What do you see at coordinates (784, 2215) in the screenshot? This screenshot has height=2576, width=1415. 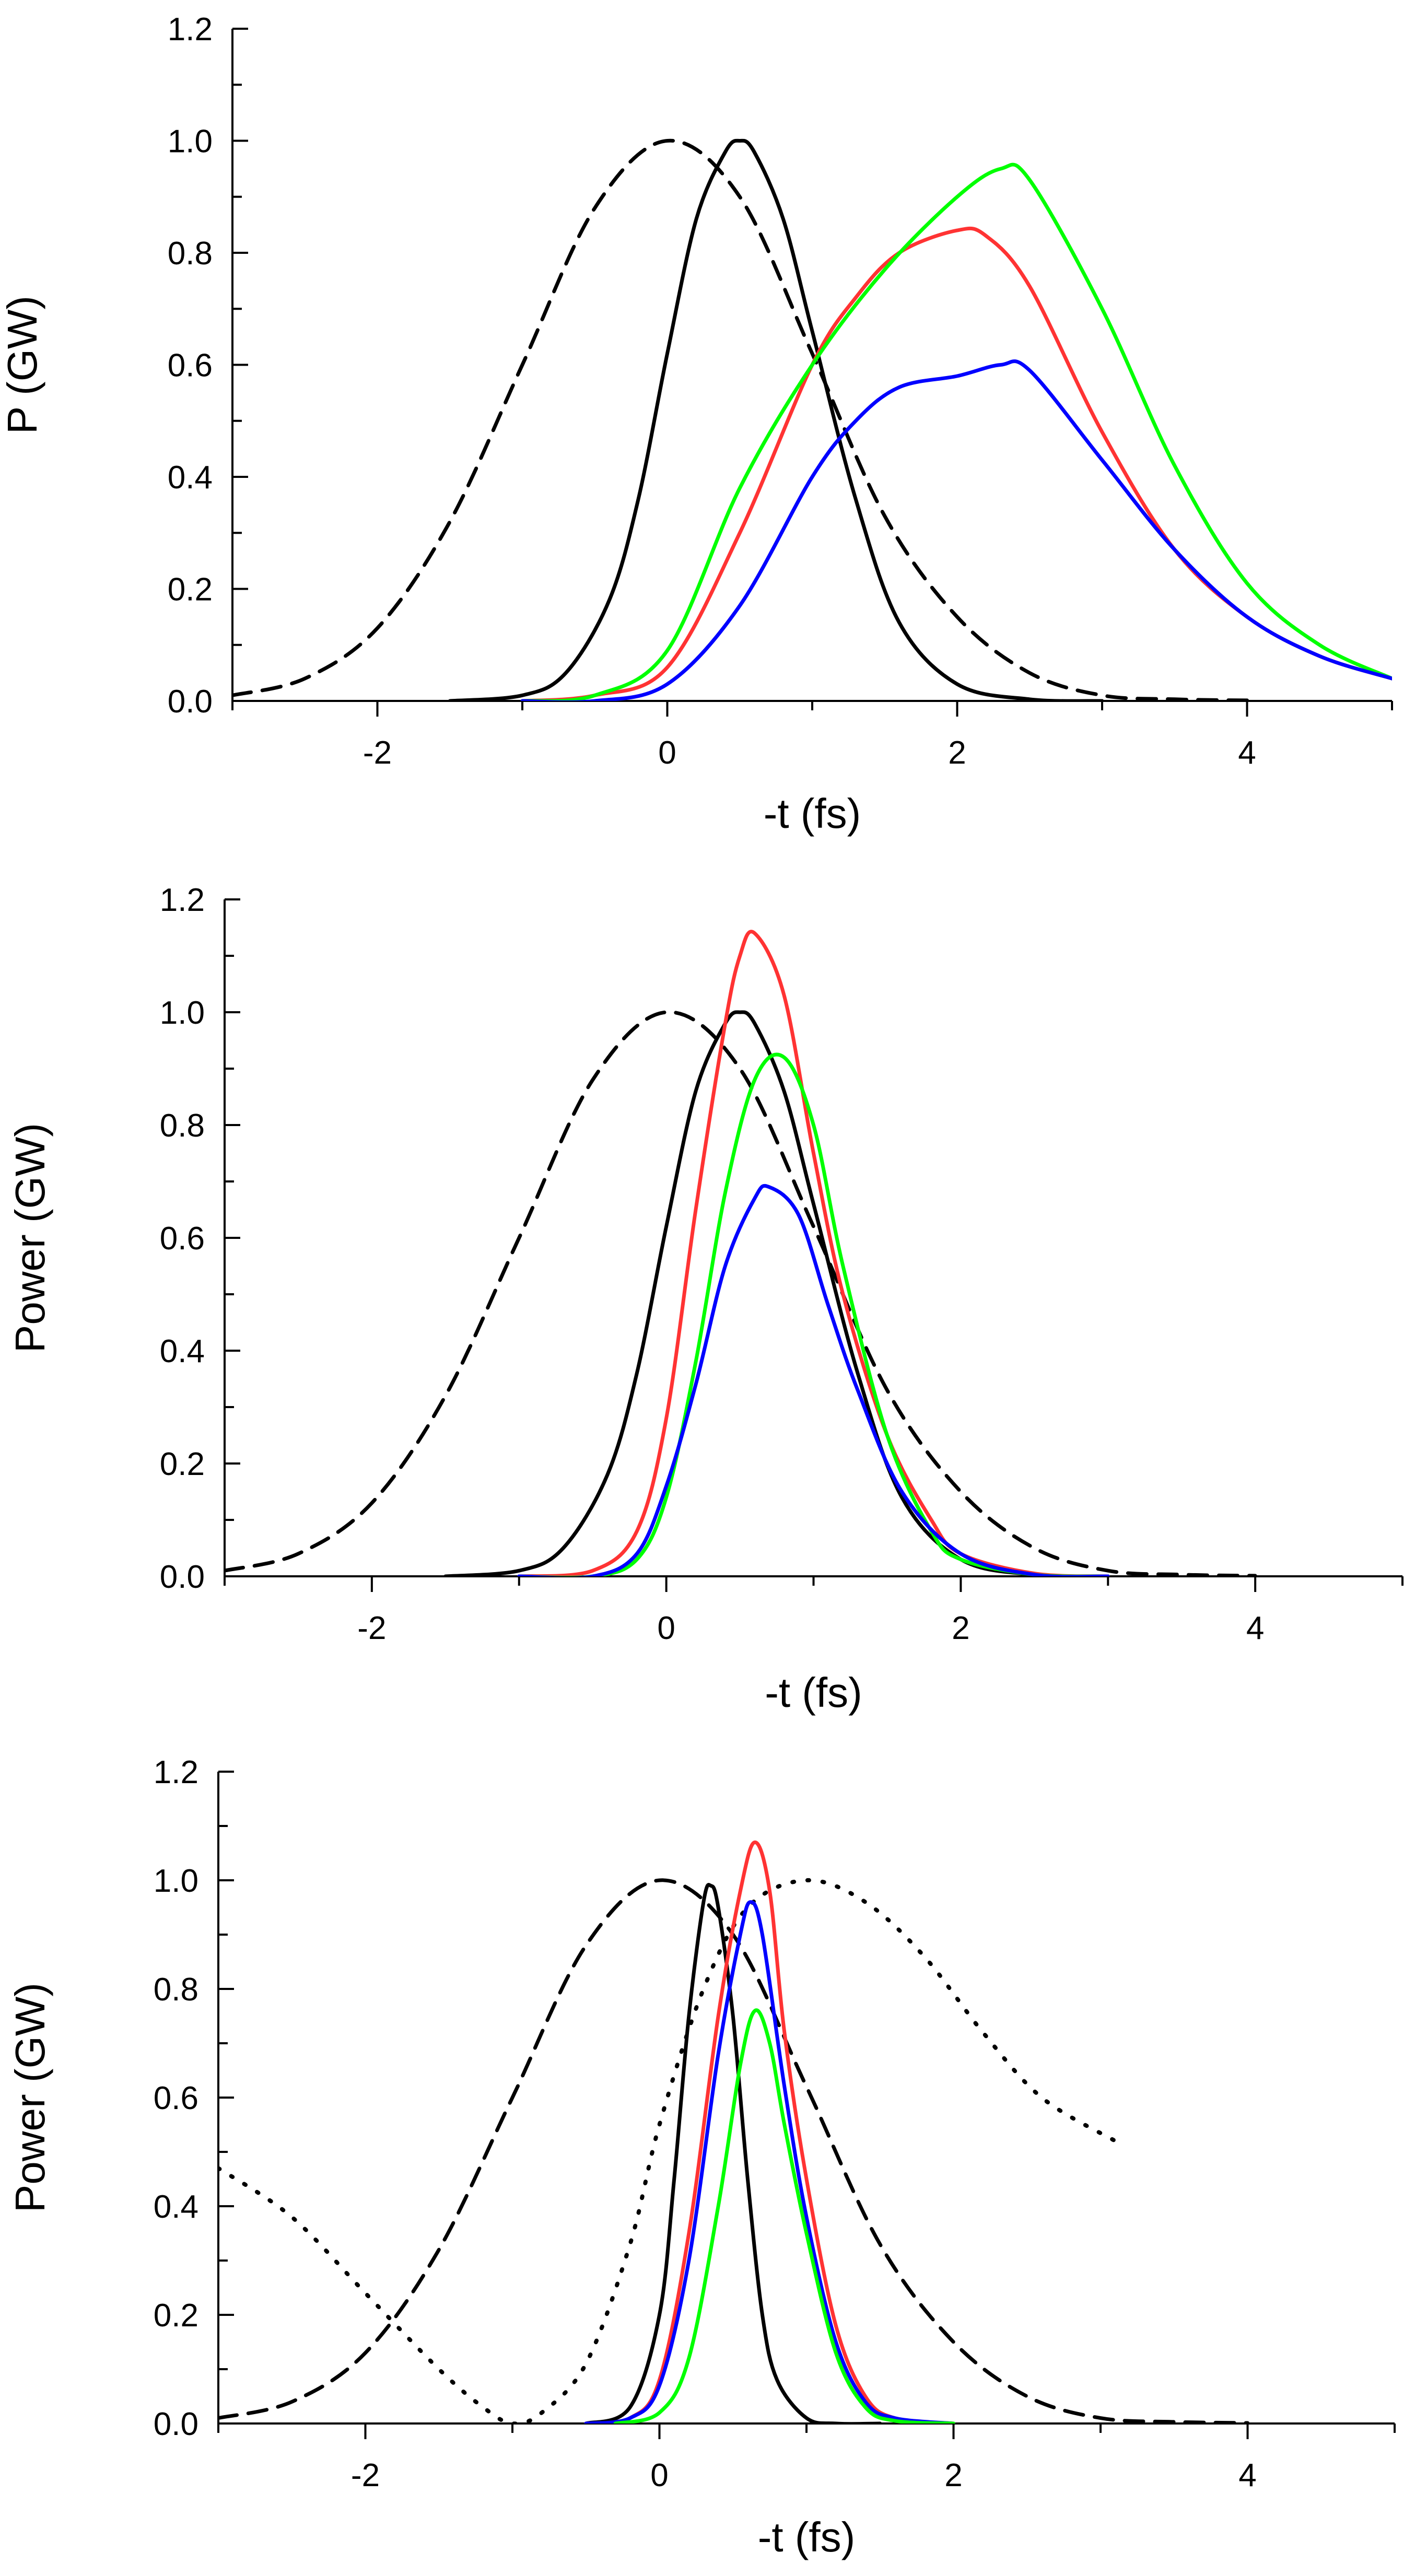 I see `series-line-6-solid` at bounding box center [784, 2215].